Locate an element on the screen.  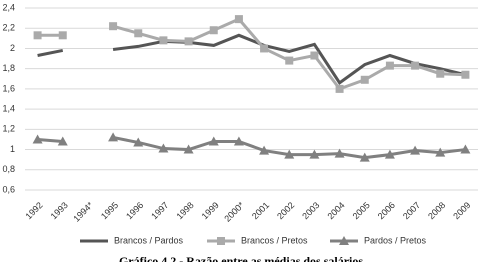
legend-label: Brancos / Pretos is located at coordinates (274, 240).